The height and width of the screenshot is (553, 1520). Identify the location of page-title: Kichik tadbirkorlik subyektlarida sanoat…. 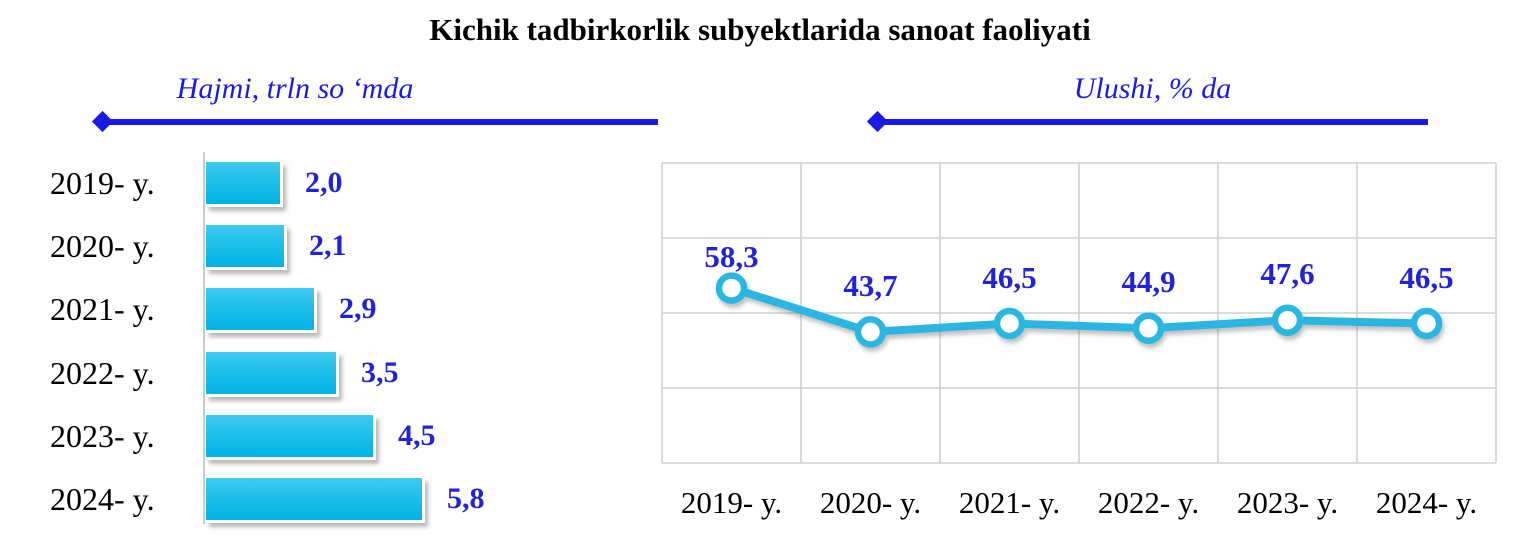
(760, 29).